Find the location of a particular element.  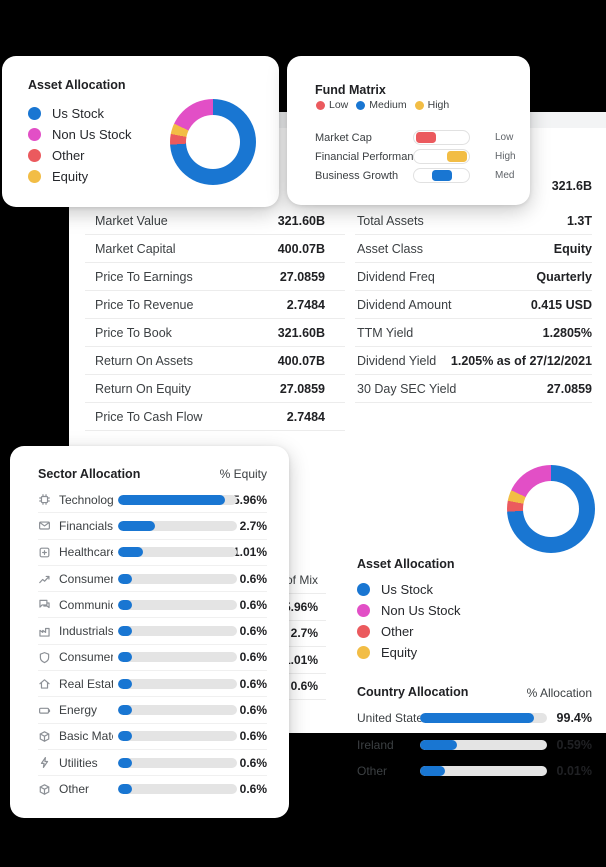

donut-hole is located at coordinates (551, 509).